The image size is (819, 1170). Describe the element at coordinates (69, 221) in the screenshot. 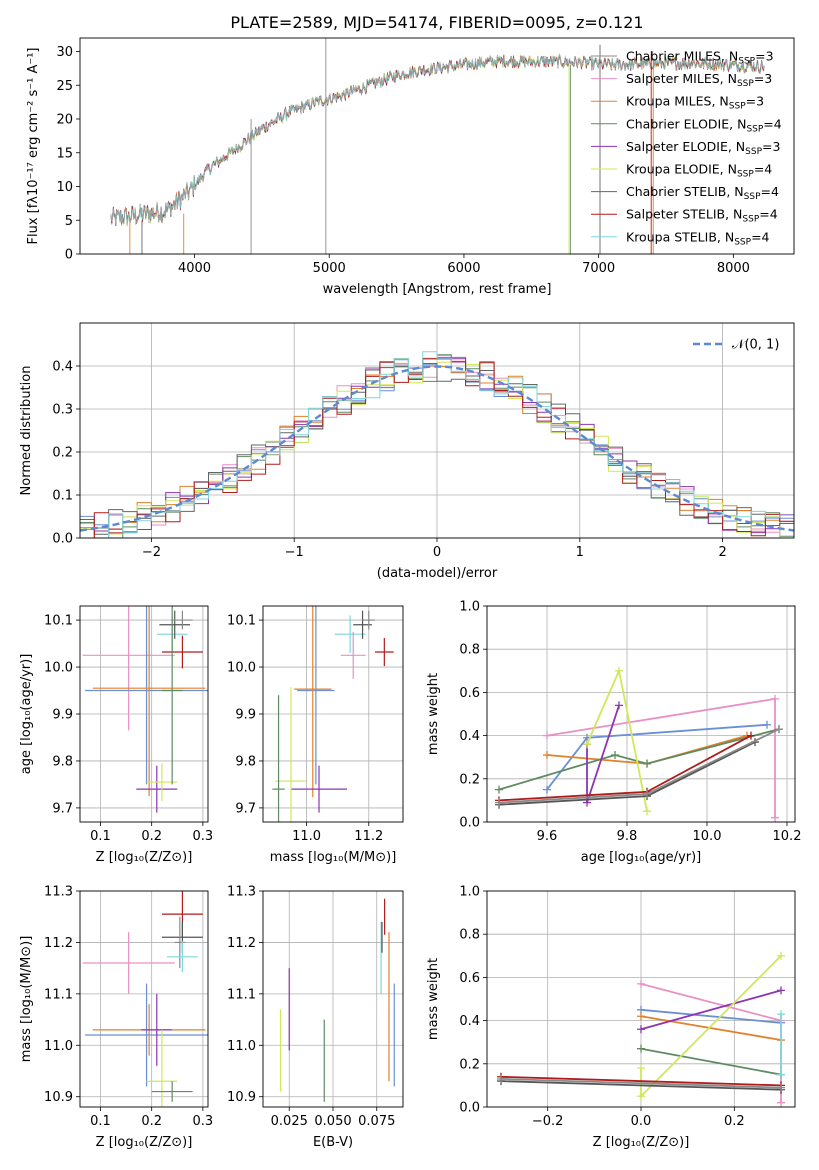

I see `y-tick-label: 5` at that location.